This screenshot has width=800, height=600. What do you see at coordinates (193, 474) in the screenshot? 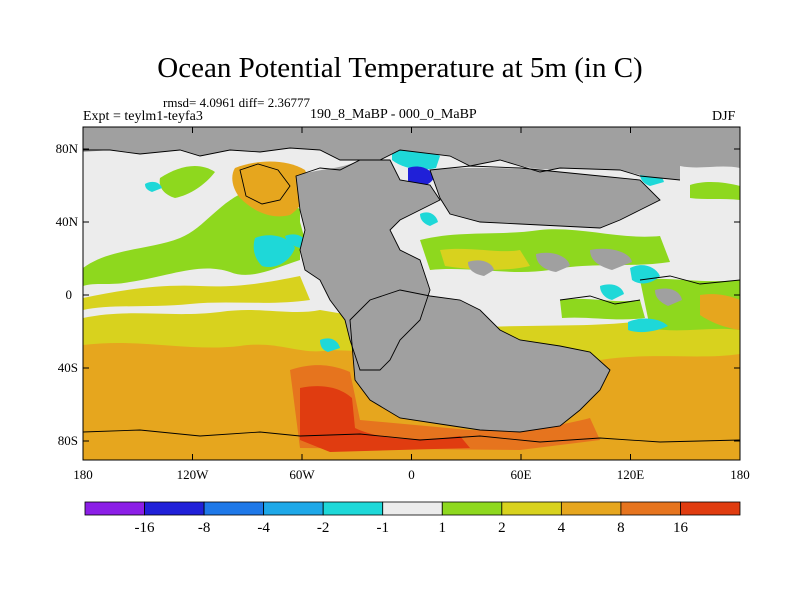
I see `lon-label-120w: 120W` at bounding box center [193, 474].